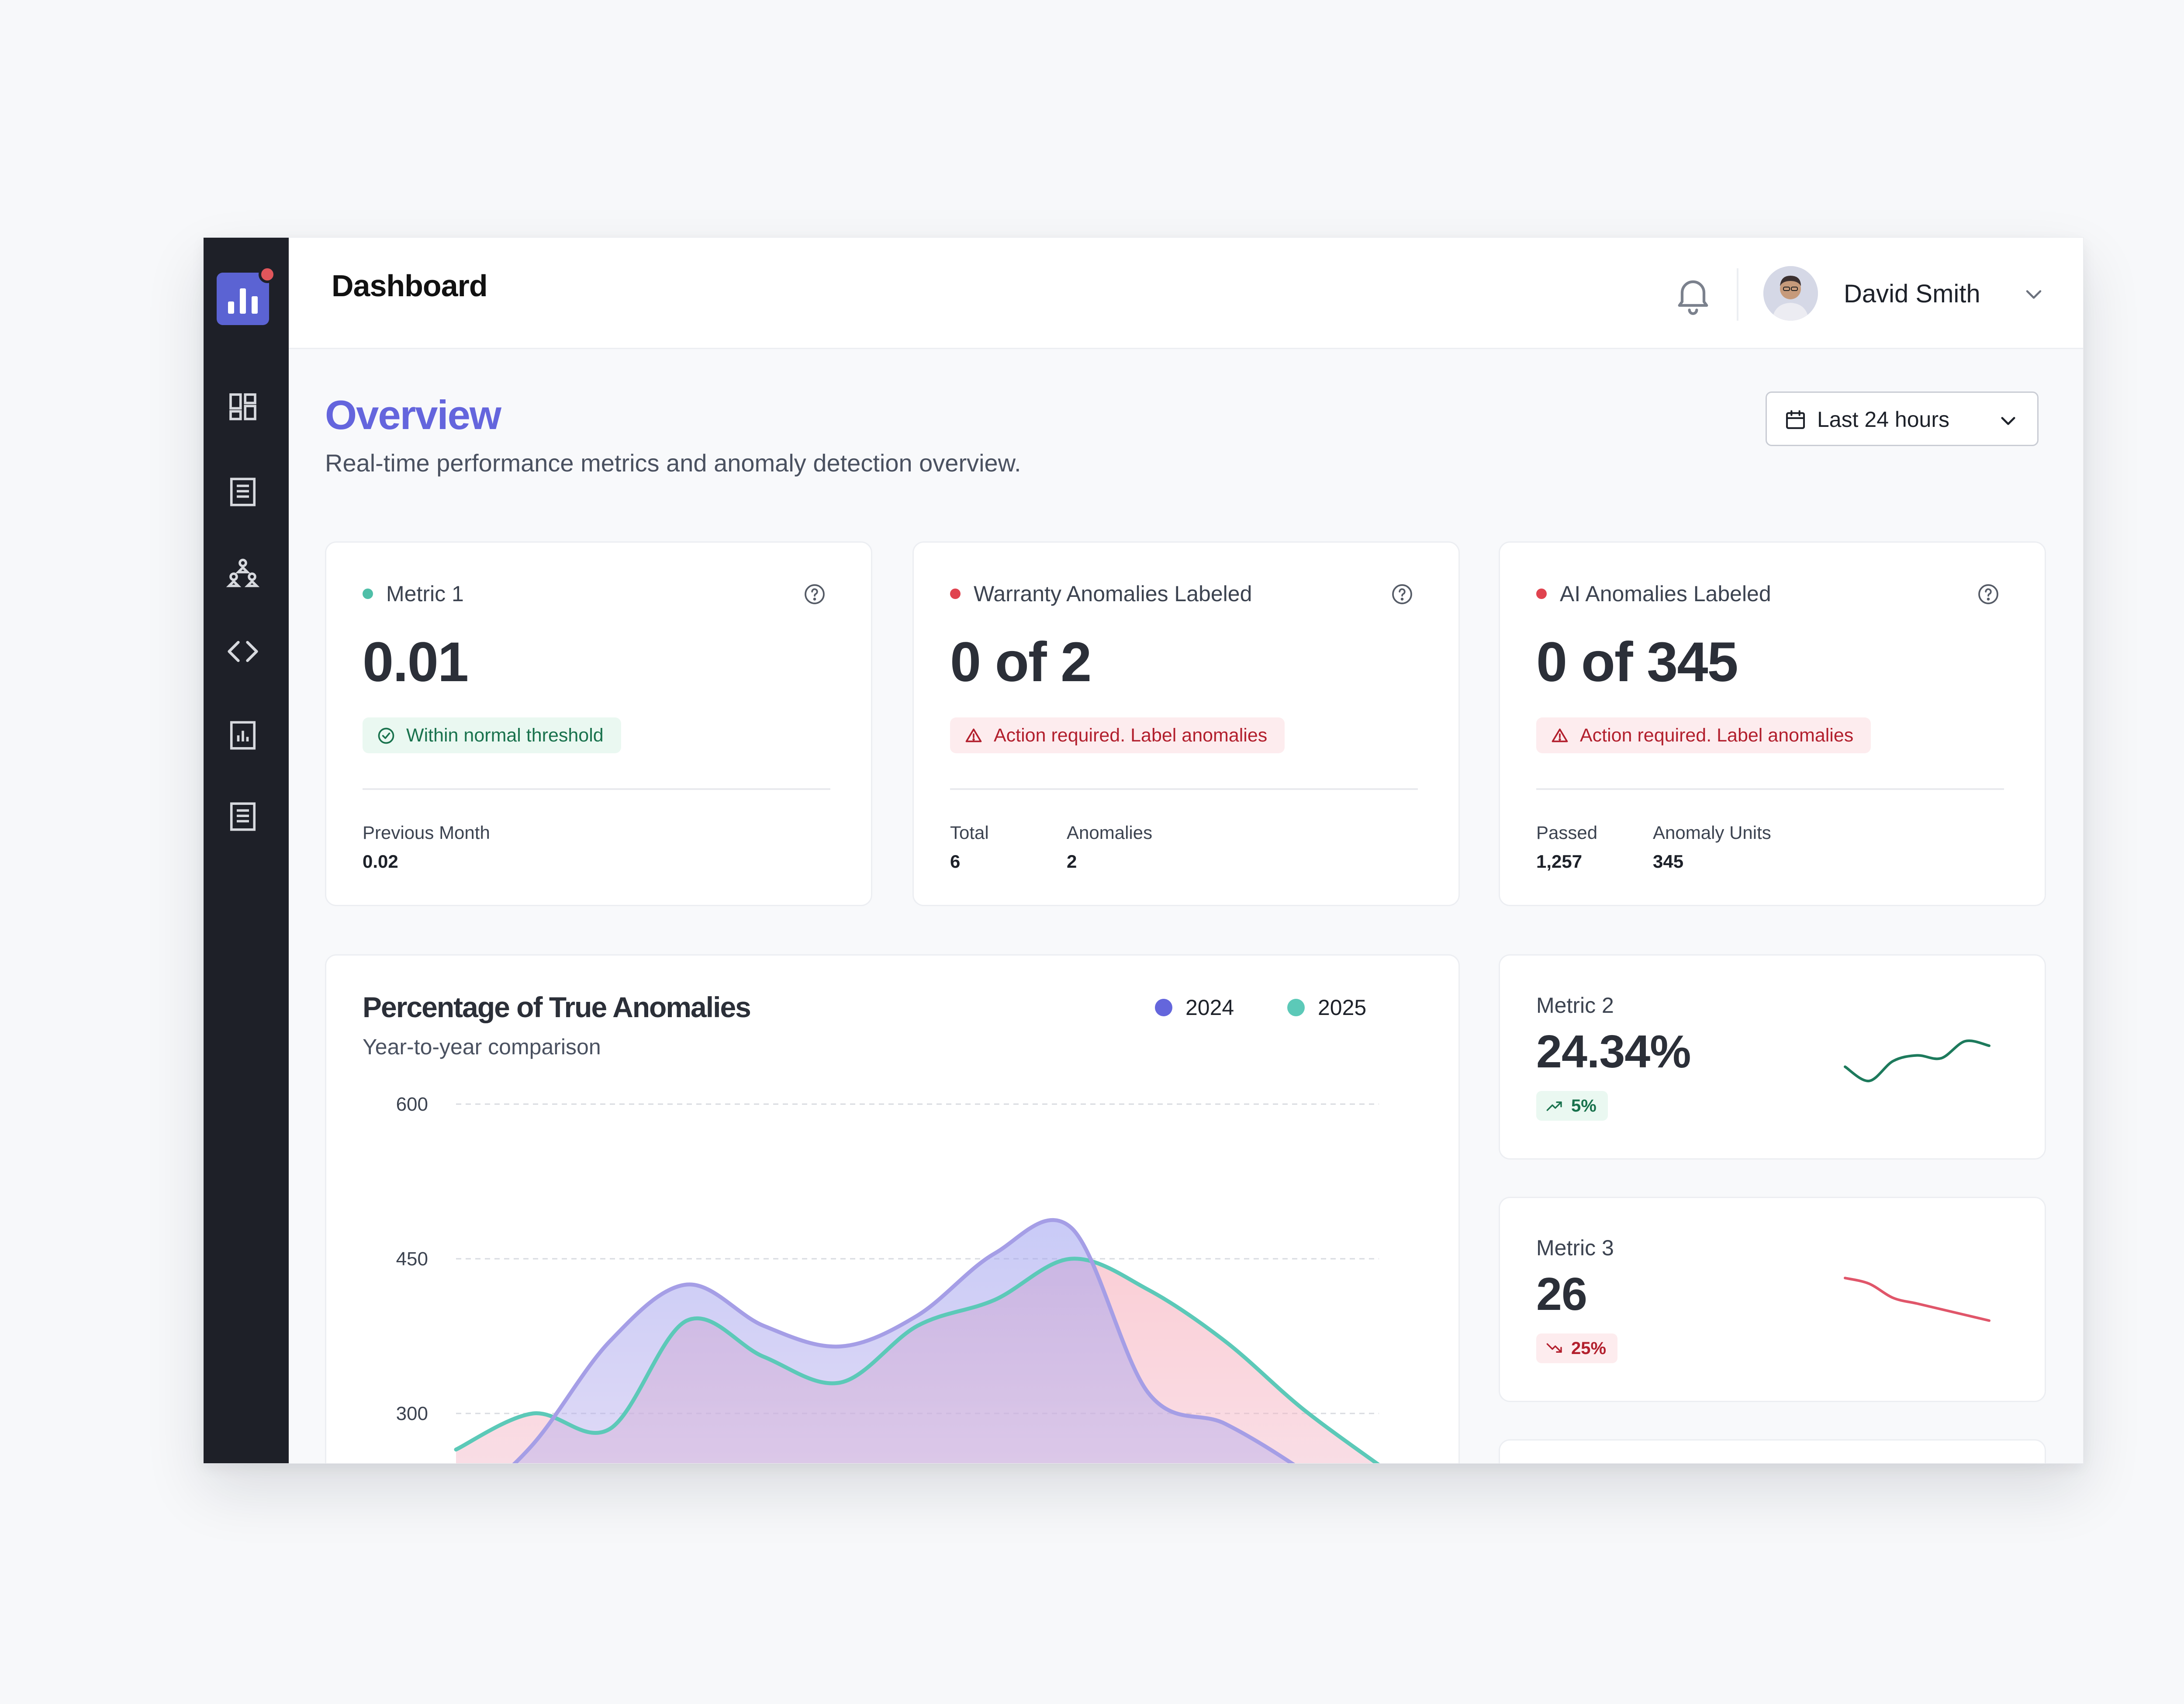  I want to click on sidebar-item-reports-icon, so click(243, 492).